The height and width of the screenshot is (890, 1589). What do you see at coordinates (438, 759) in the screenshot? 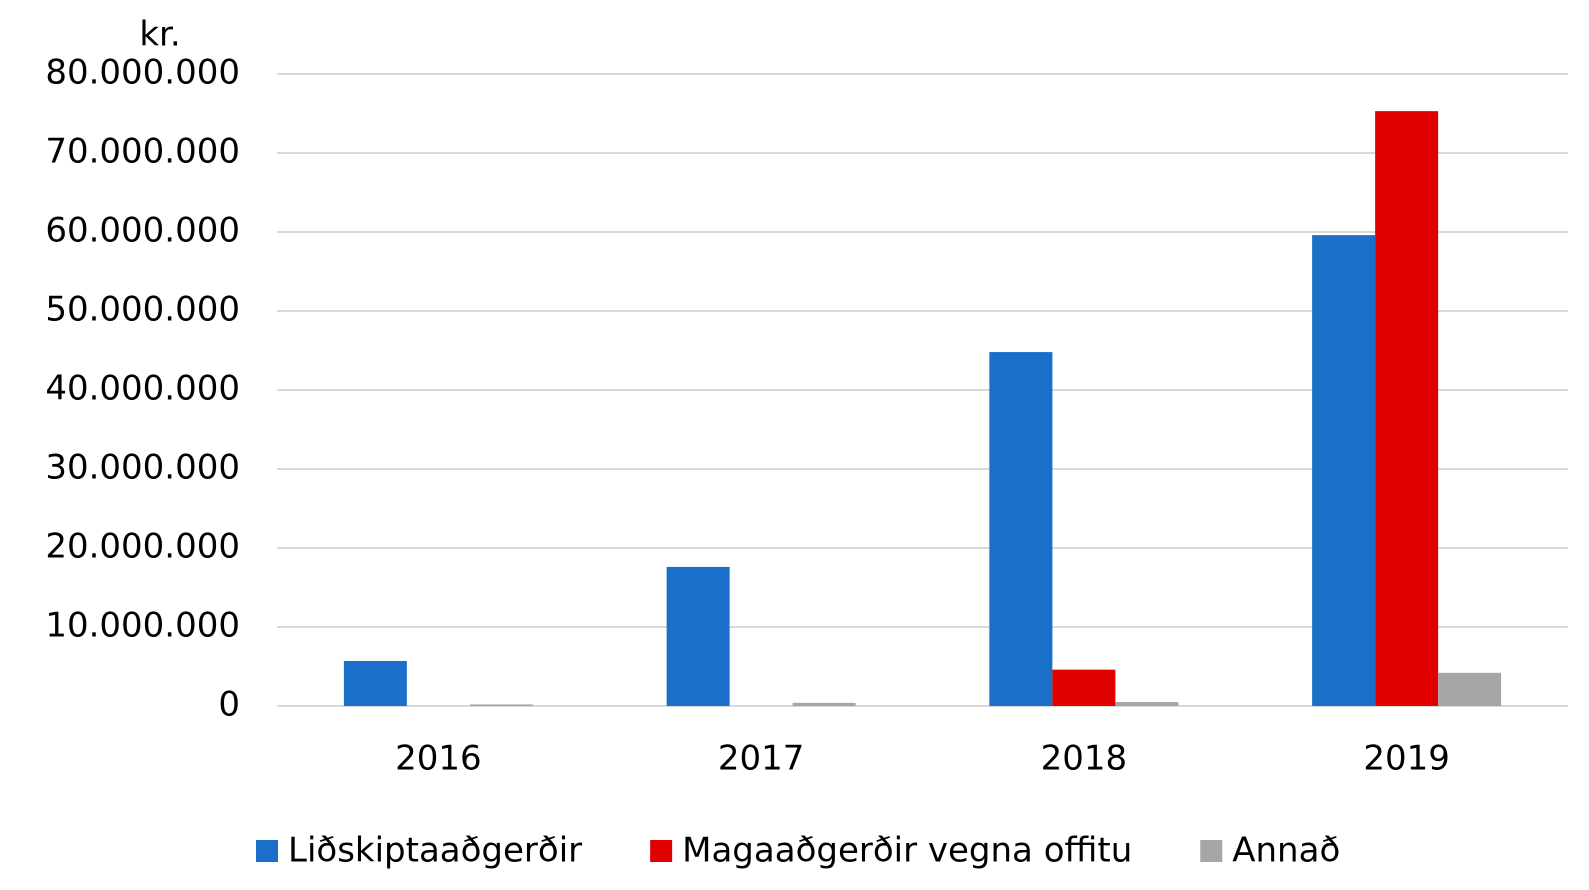
I see `x-tick-label: 2016` at bounding box center [438, 759].